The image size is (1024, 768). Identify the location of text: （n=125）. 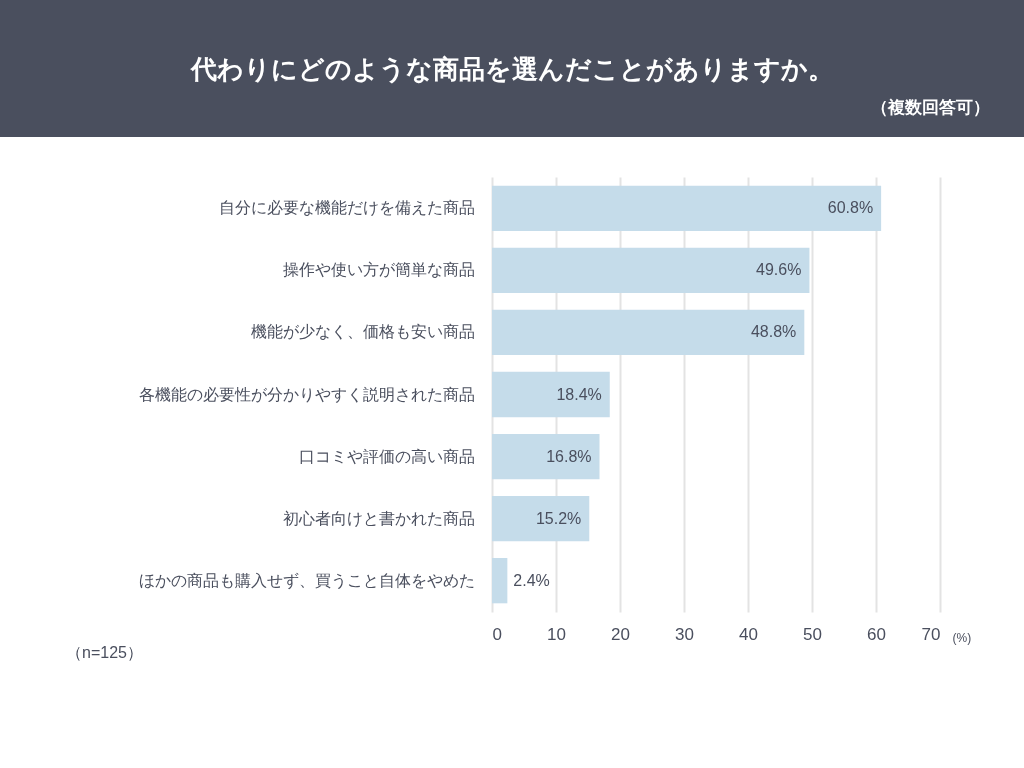
(104, 653).